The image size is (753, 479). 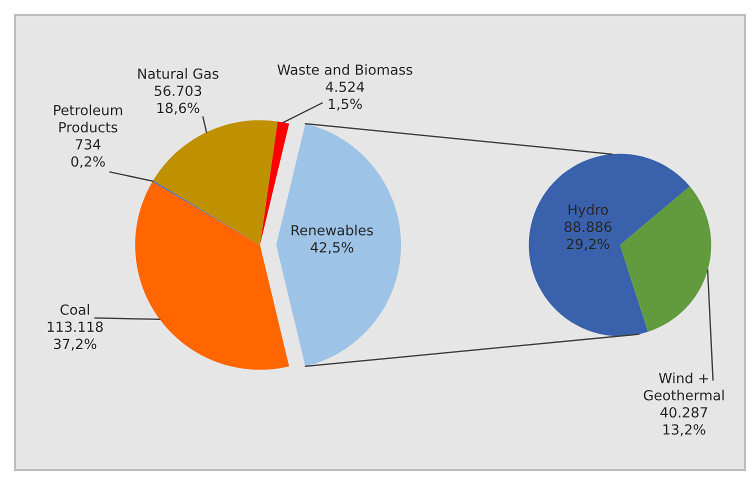 What do you see at coordinates (684, 386) in the screenshot?
I see `slice-label: Wind + Geothermal` at bounding box center [684, 386].